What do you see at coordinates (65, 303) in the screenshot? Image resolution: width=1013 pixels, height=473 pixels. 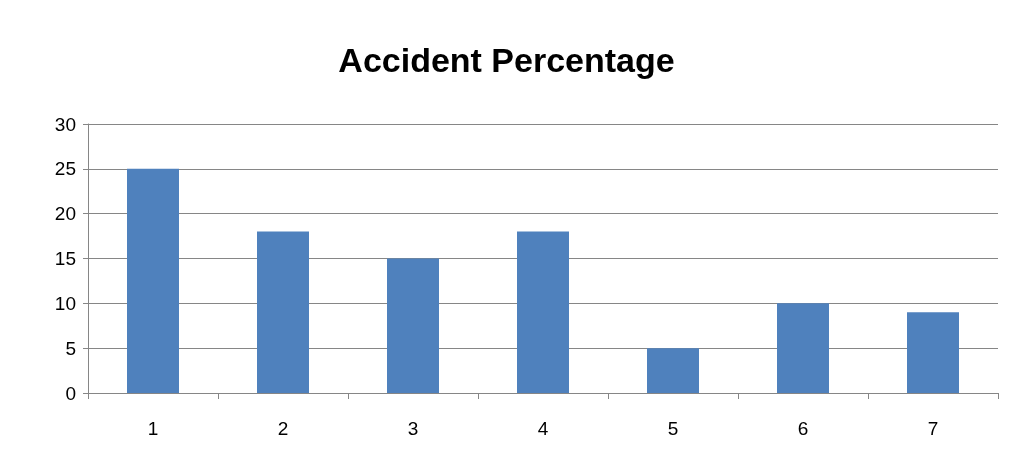 I see `y-tick-label: 10` at bounding box center [65, 303].